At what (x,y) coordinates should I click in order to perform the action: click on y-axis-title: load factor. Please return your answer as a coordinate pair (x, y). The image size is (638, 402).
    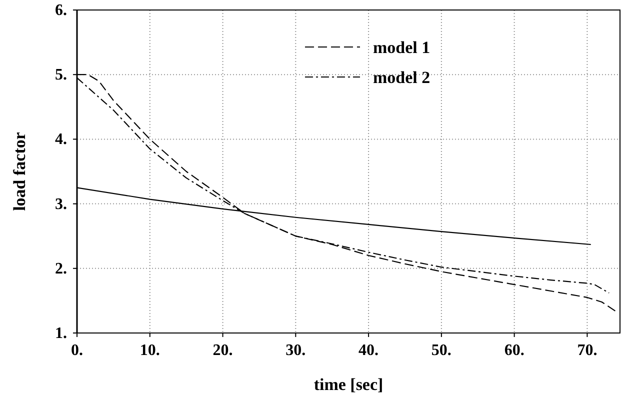
    Looking at the image, I should click on (19, 171).